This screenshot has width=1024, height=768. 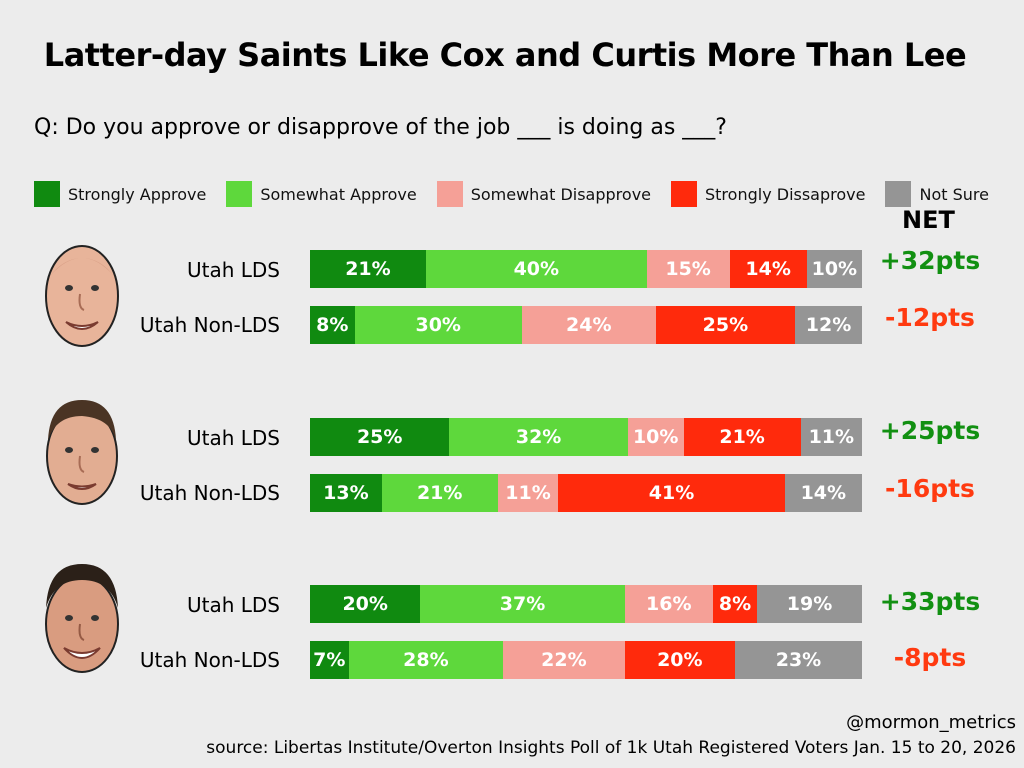 I want to click on legend-label: Strongly Dissaprove, so click(x=785, y=194).